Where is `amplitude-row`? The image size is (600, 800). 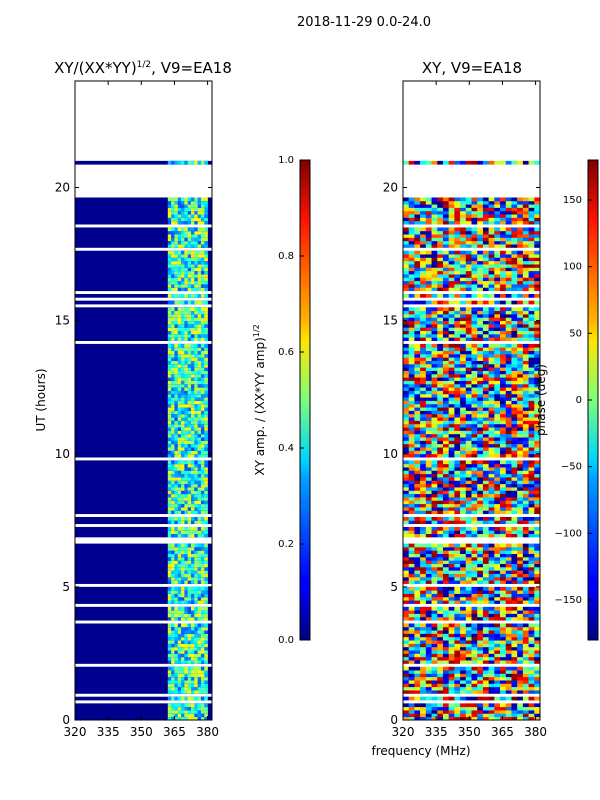 amplitude-row is located at coordinates (143, 302).